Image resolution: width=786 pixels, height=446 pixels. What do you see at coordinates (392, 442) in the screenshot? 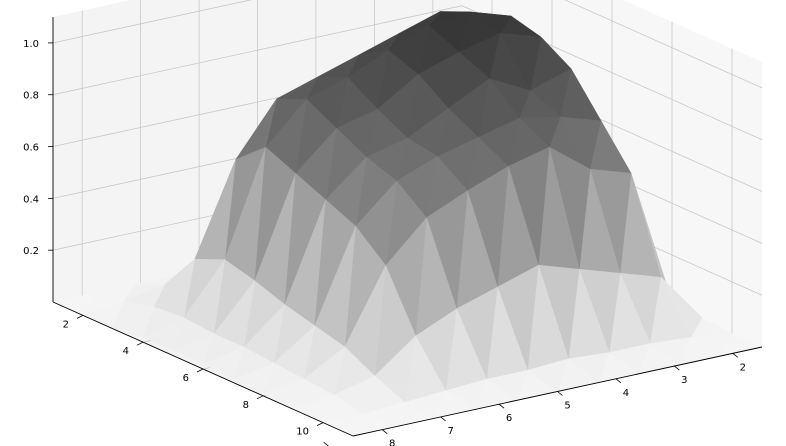
I see `y-tick-label: 8` at bounding box center [392, 442].